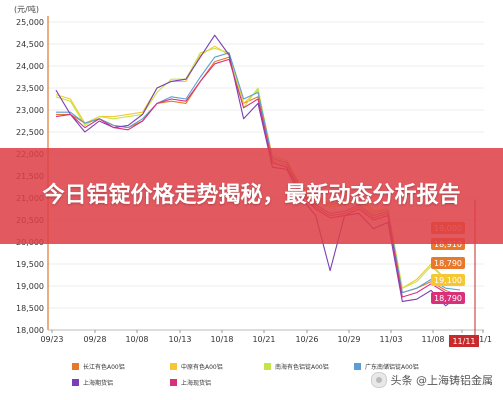  What do you see at coordinates (390, 339) in the screenshot?
I see `x-tick-label: 11/03` at bounding box center [390, 339].